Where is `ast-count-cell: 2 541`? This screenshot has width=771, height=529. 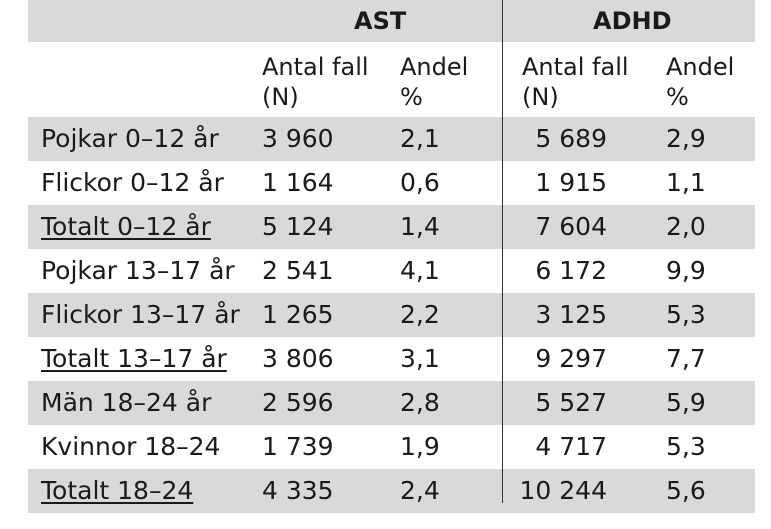 ast-count-cell: 2 541 is located at coordinates (298, 270).